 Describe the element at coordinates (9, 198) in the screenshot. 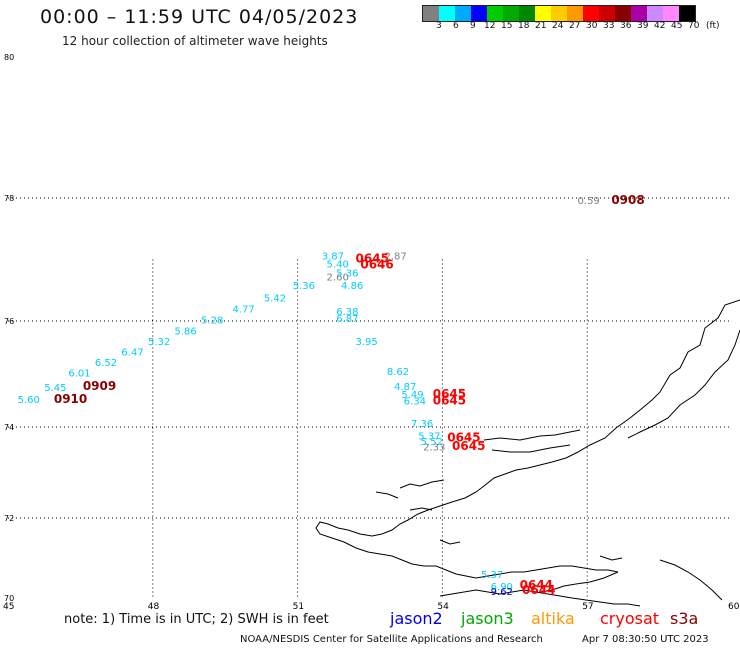

I see `latitude-tick-label: 78` at that location.